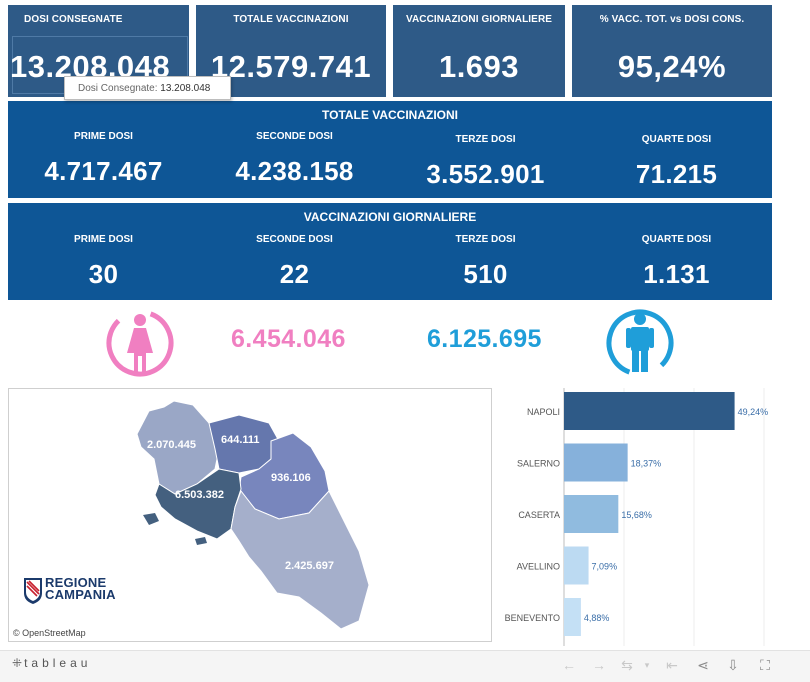  What do you see at coordinates (76, 582) in the screenshot?
I see `logo-line-1: REGIONE` at bounding box center [76, 582].